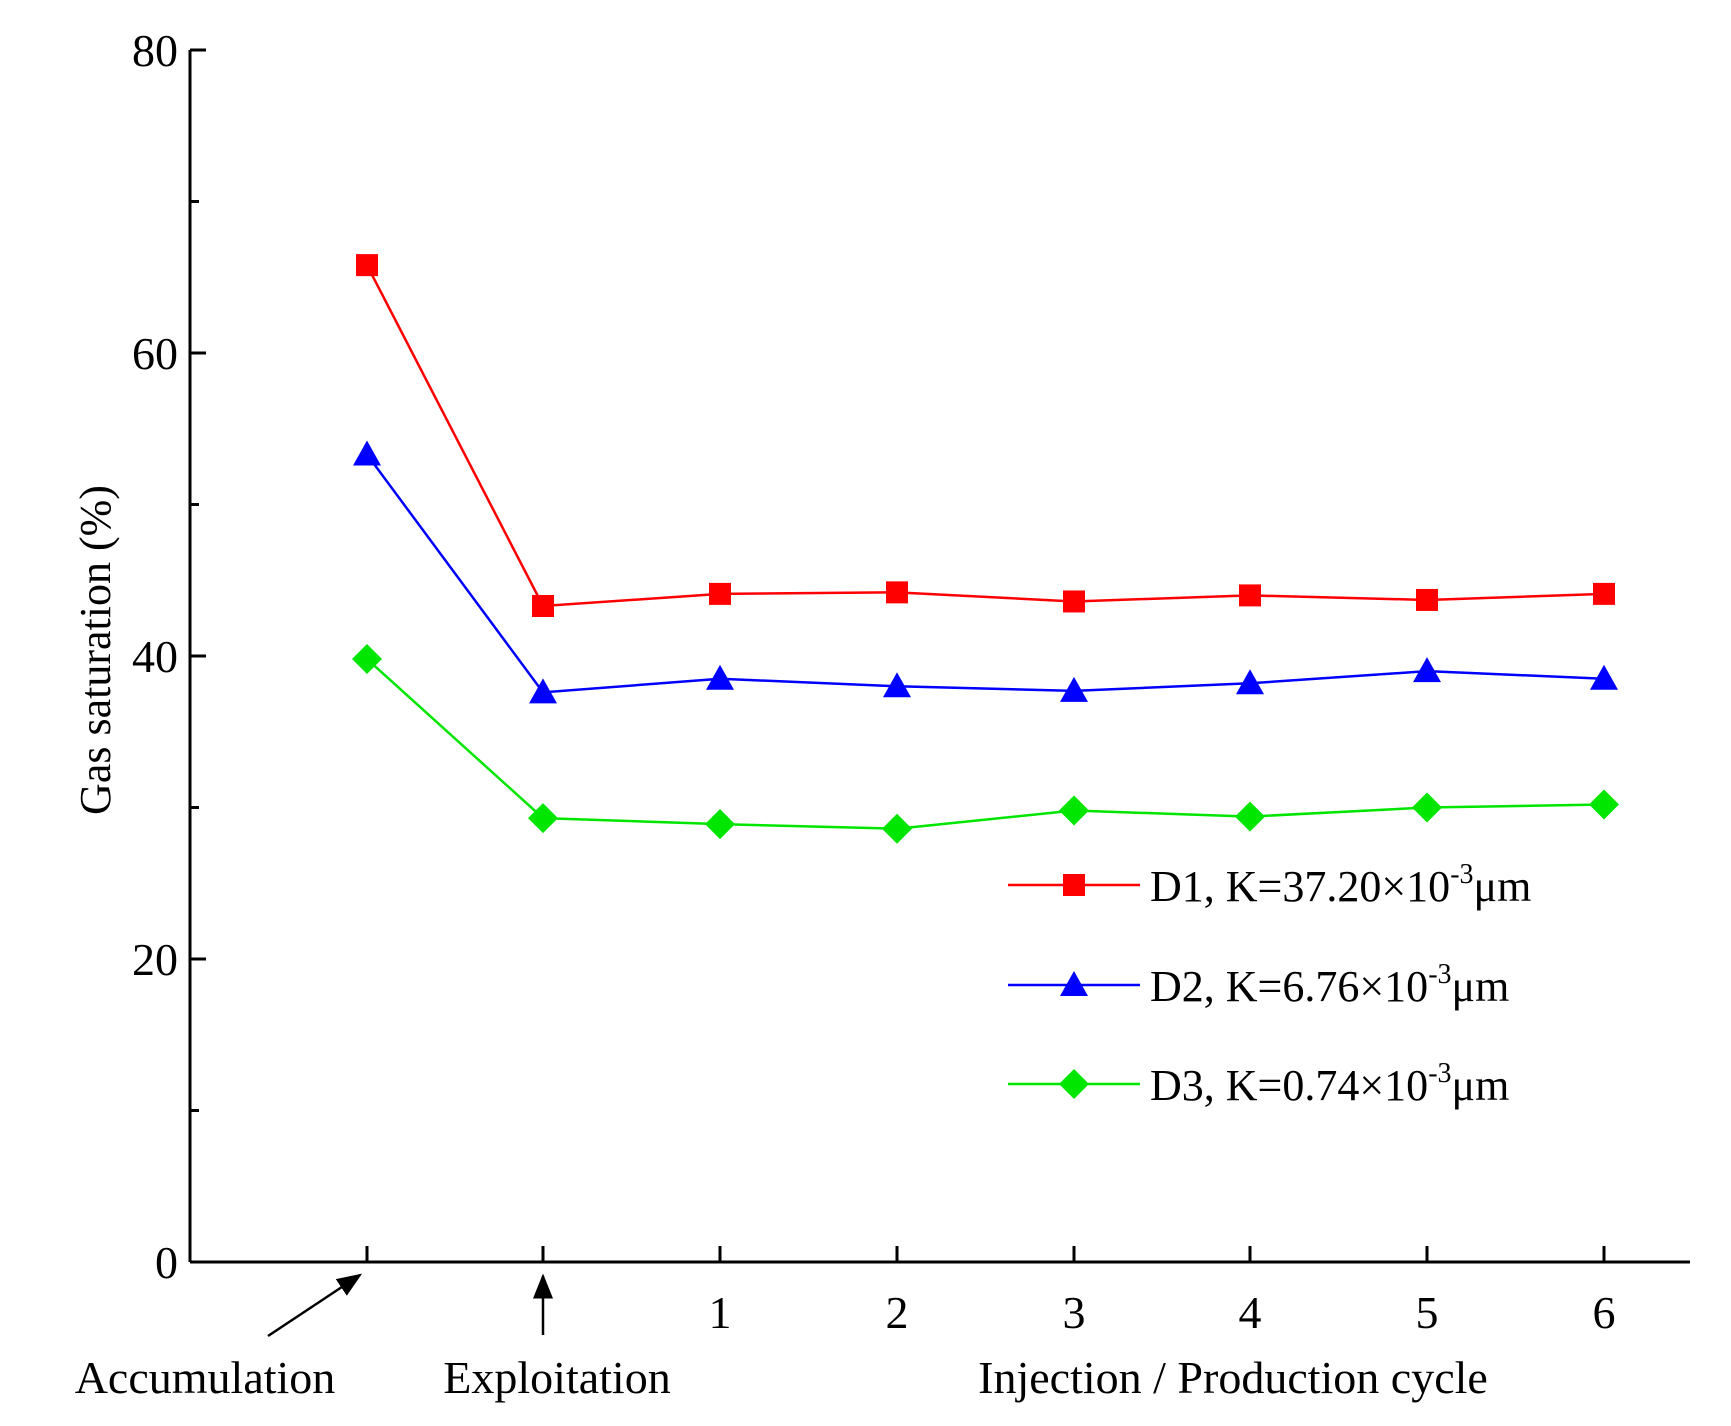 This screenshot has width=1731, height=1426. I want to click on legend-entry-d2: D2, K=6.76×10-3μm, so click(1258, 985).